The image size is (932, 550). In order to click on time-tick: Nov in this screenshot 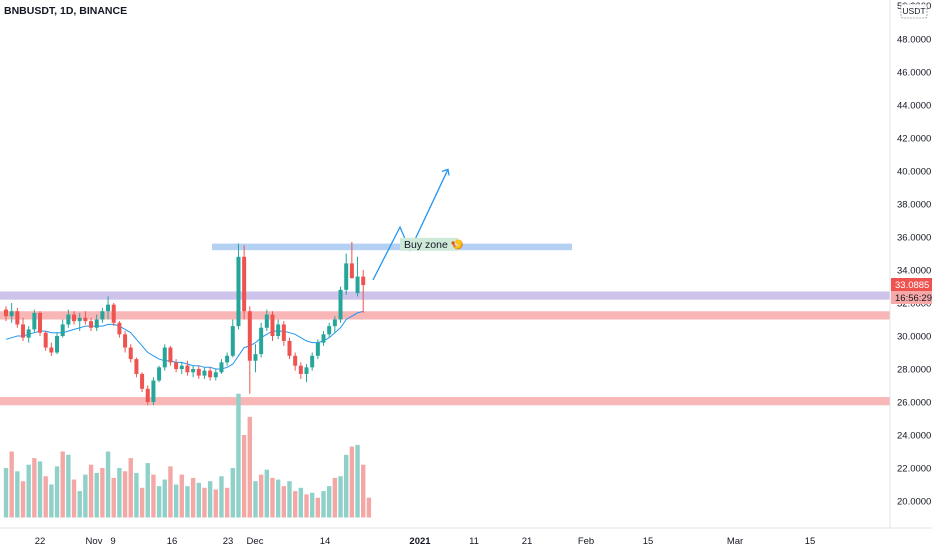, I will do `click(94, 541)`.